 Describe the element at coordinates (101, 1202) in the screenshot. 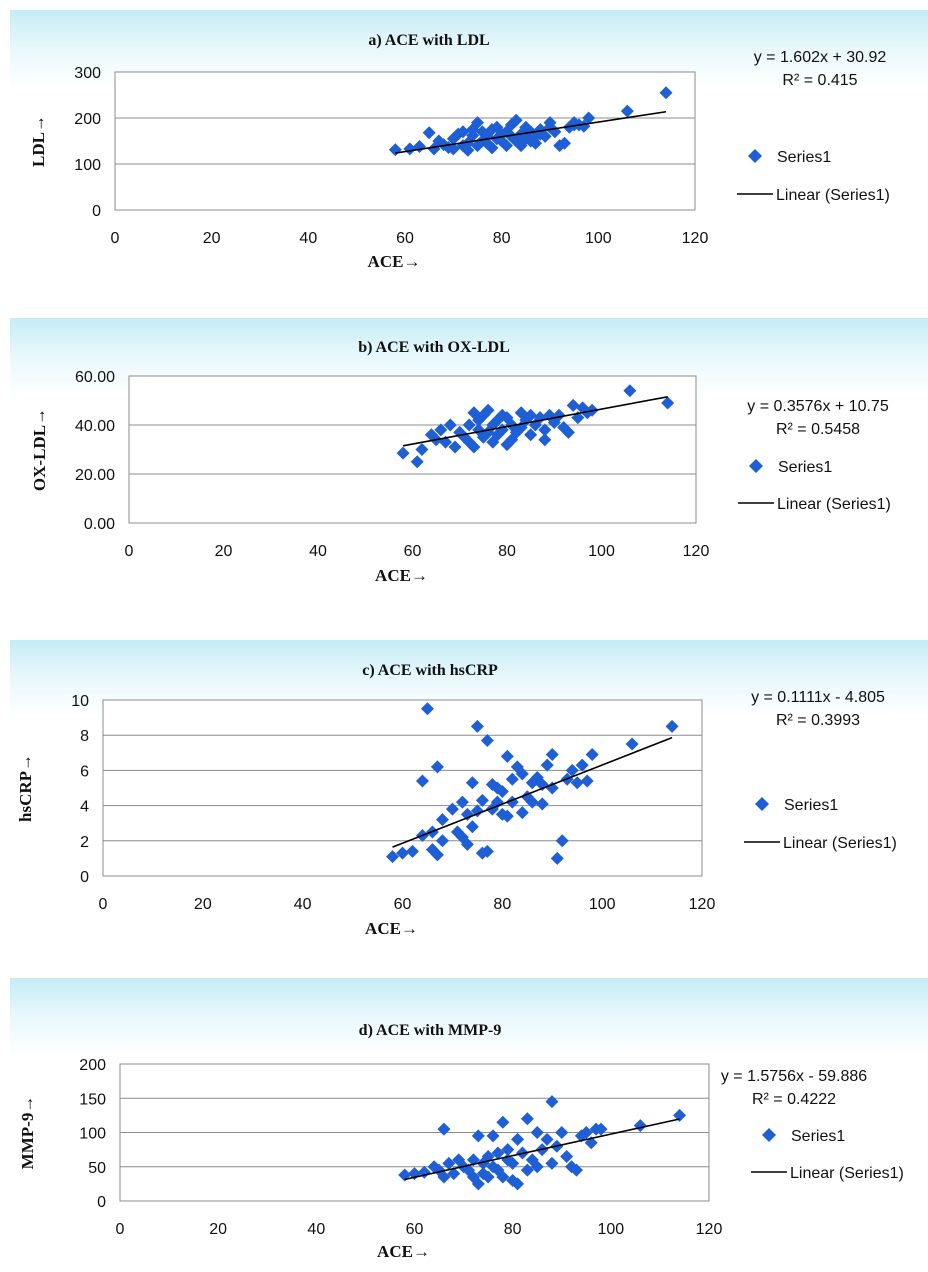

I see `y-tick-label: 0` at that location.